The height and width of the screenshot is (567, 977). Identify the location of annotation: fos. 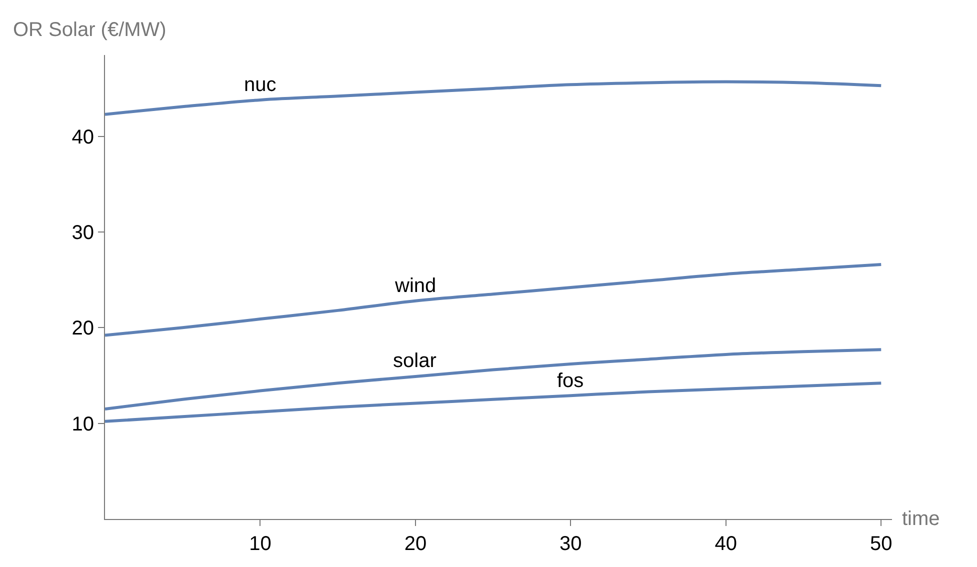
(570, 381).